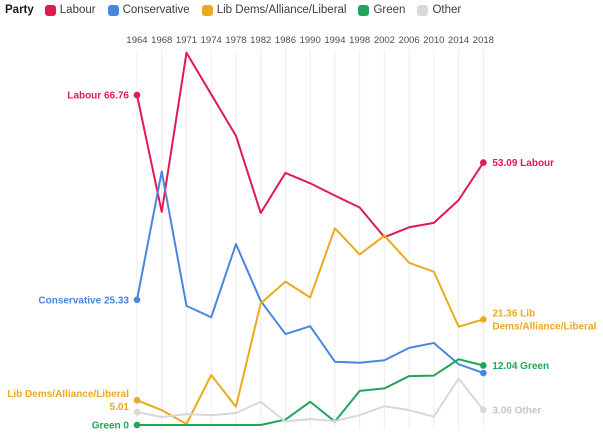 This screenshot has width=603, height=434. What do you see at coordinates (483, 40) in the screenshot?
I see `x-axis-label: 2018` at bounding box center [483, 40].